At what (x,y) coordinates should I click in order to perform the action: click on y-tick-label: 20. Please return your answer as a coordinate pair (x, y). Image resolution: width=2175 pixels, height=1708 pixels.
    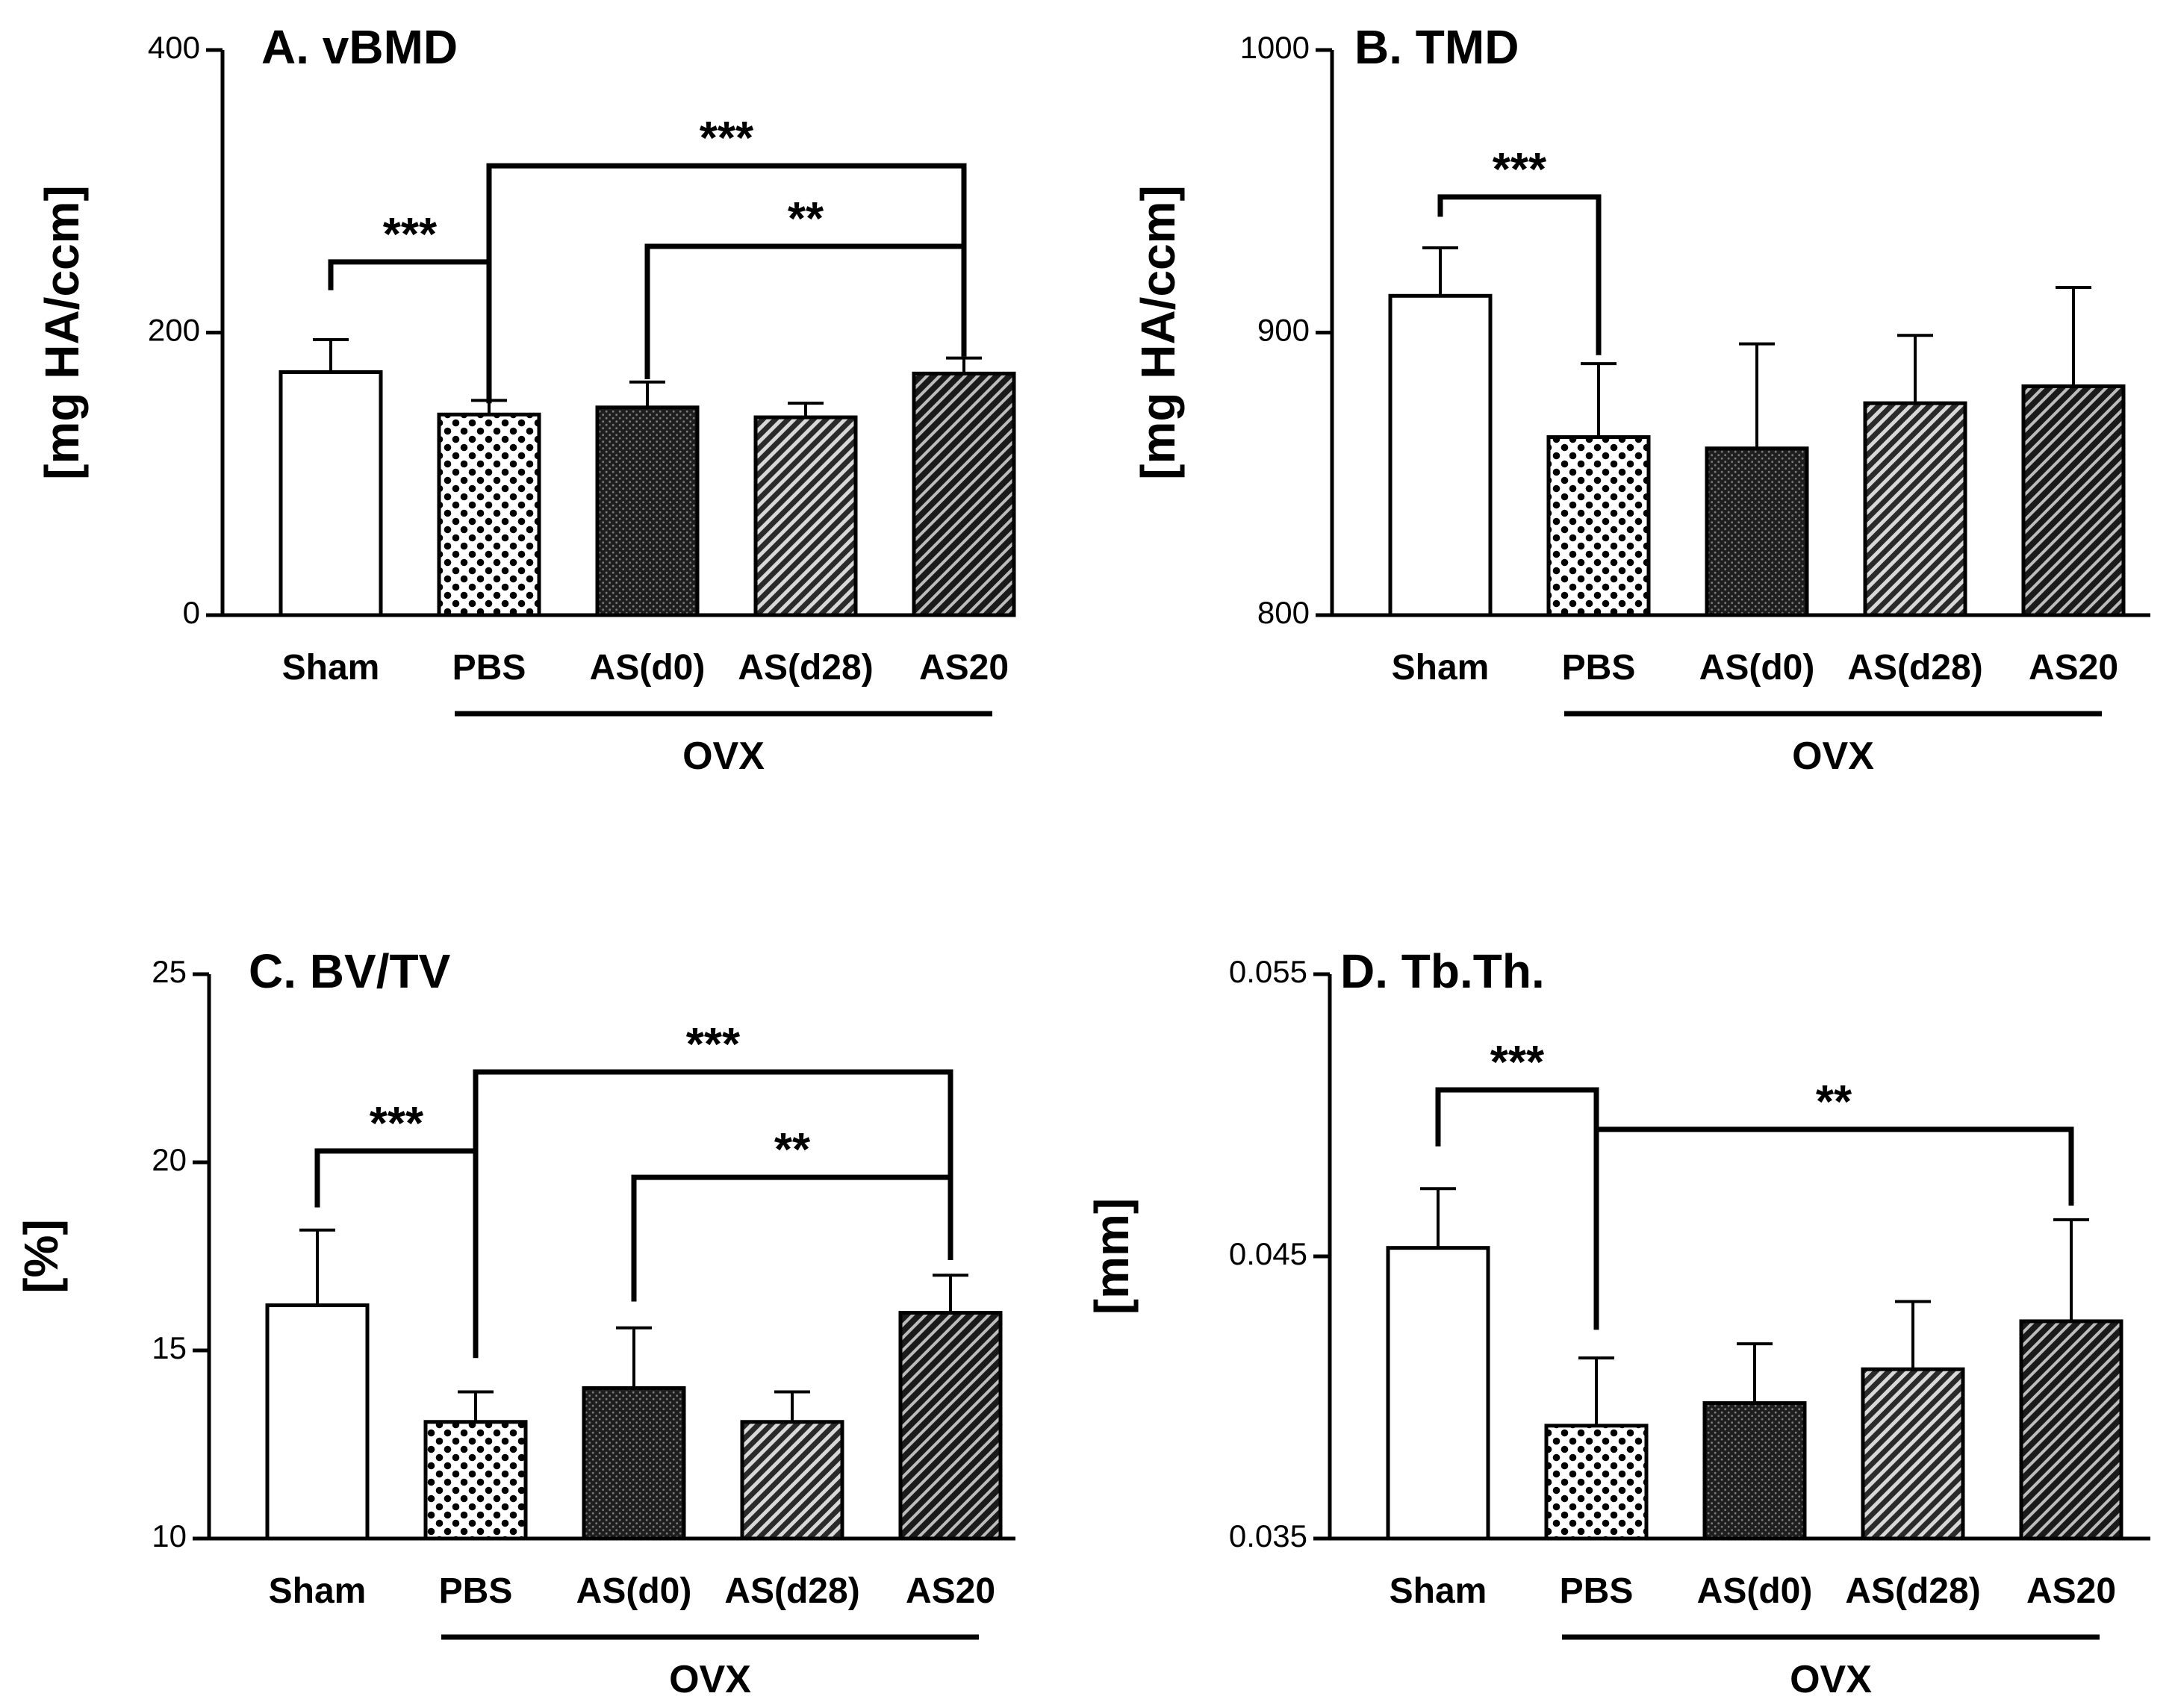
    Looking at the image, I should click on (169, 1159).